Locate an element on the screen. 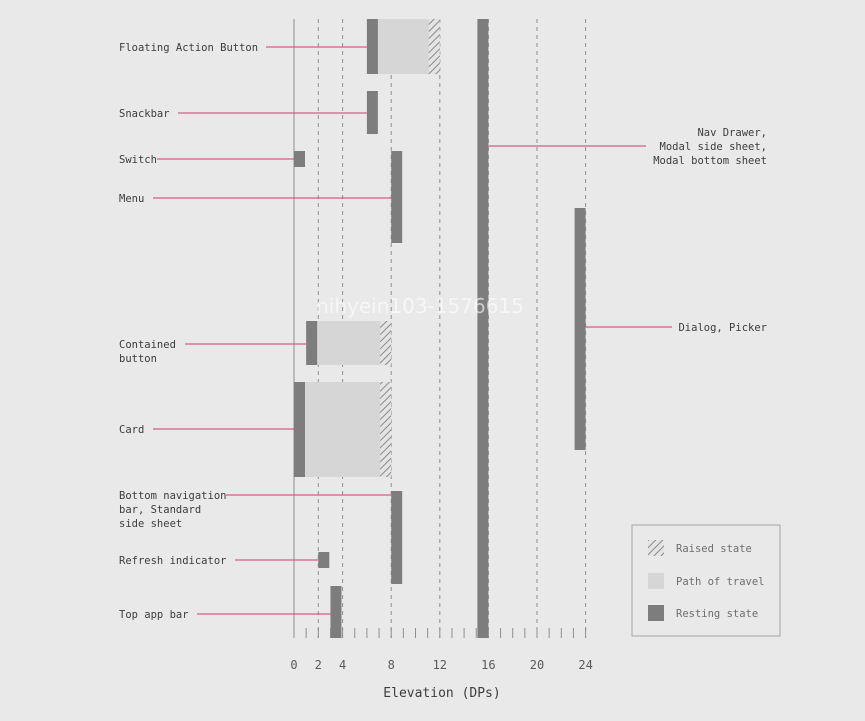 This screenshot has width=865, height=721. category-label: Top app bar is located at coordinates (154, 615).